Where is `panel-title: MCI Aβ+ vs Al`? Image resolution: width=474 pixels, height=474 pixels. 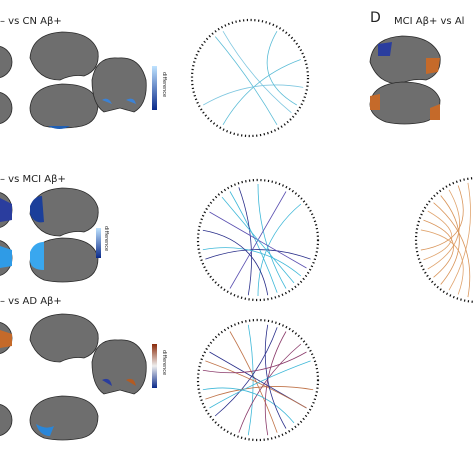
panel-title: MCI Aβ+ vs Al is located at coordinates (429, 21).